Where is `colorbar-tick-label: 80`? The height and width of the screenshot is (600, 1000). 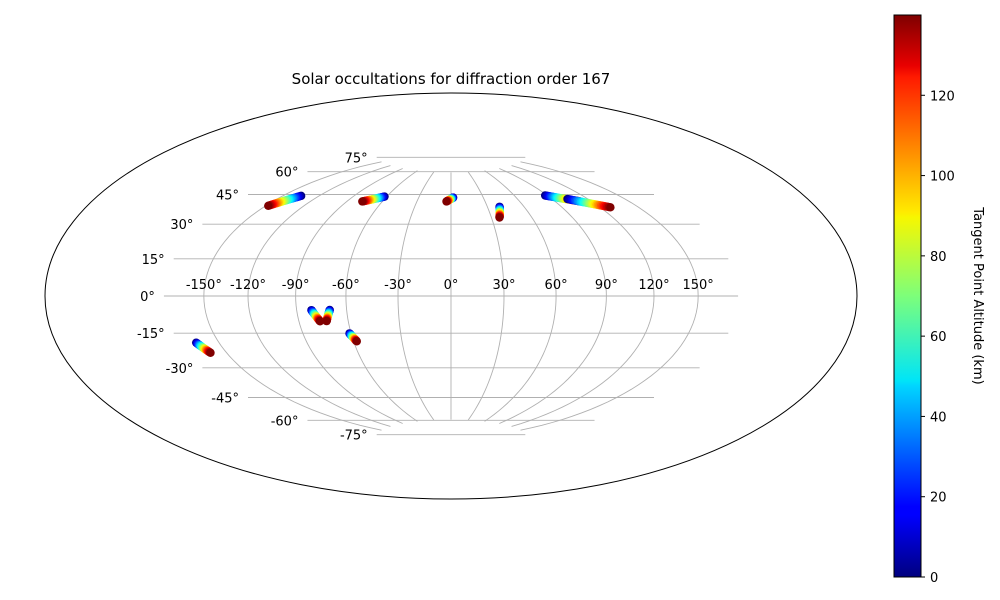 colorbar-tick-label: 80 is located at coordinates (938, 257).